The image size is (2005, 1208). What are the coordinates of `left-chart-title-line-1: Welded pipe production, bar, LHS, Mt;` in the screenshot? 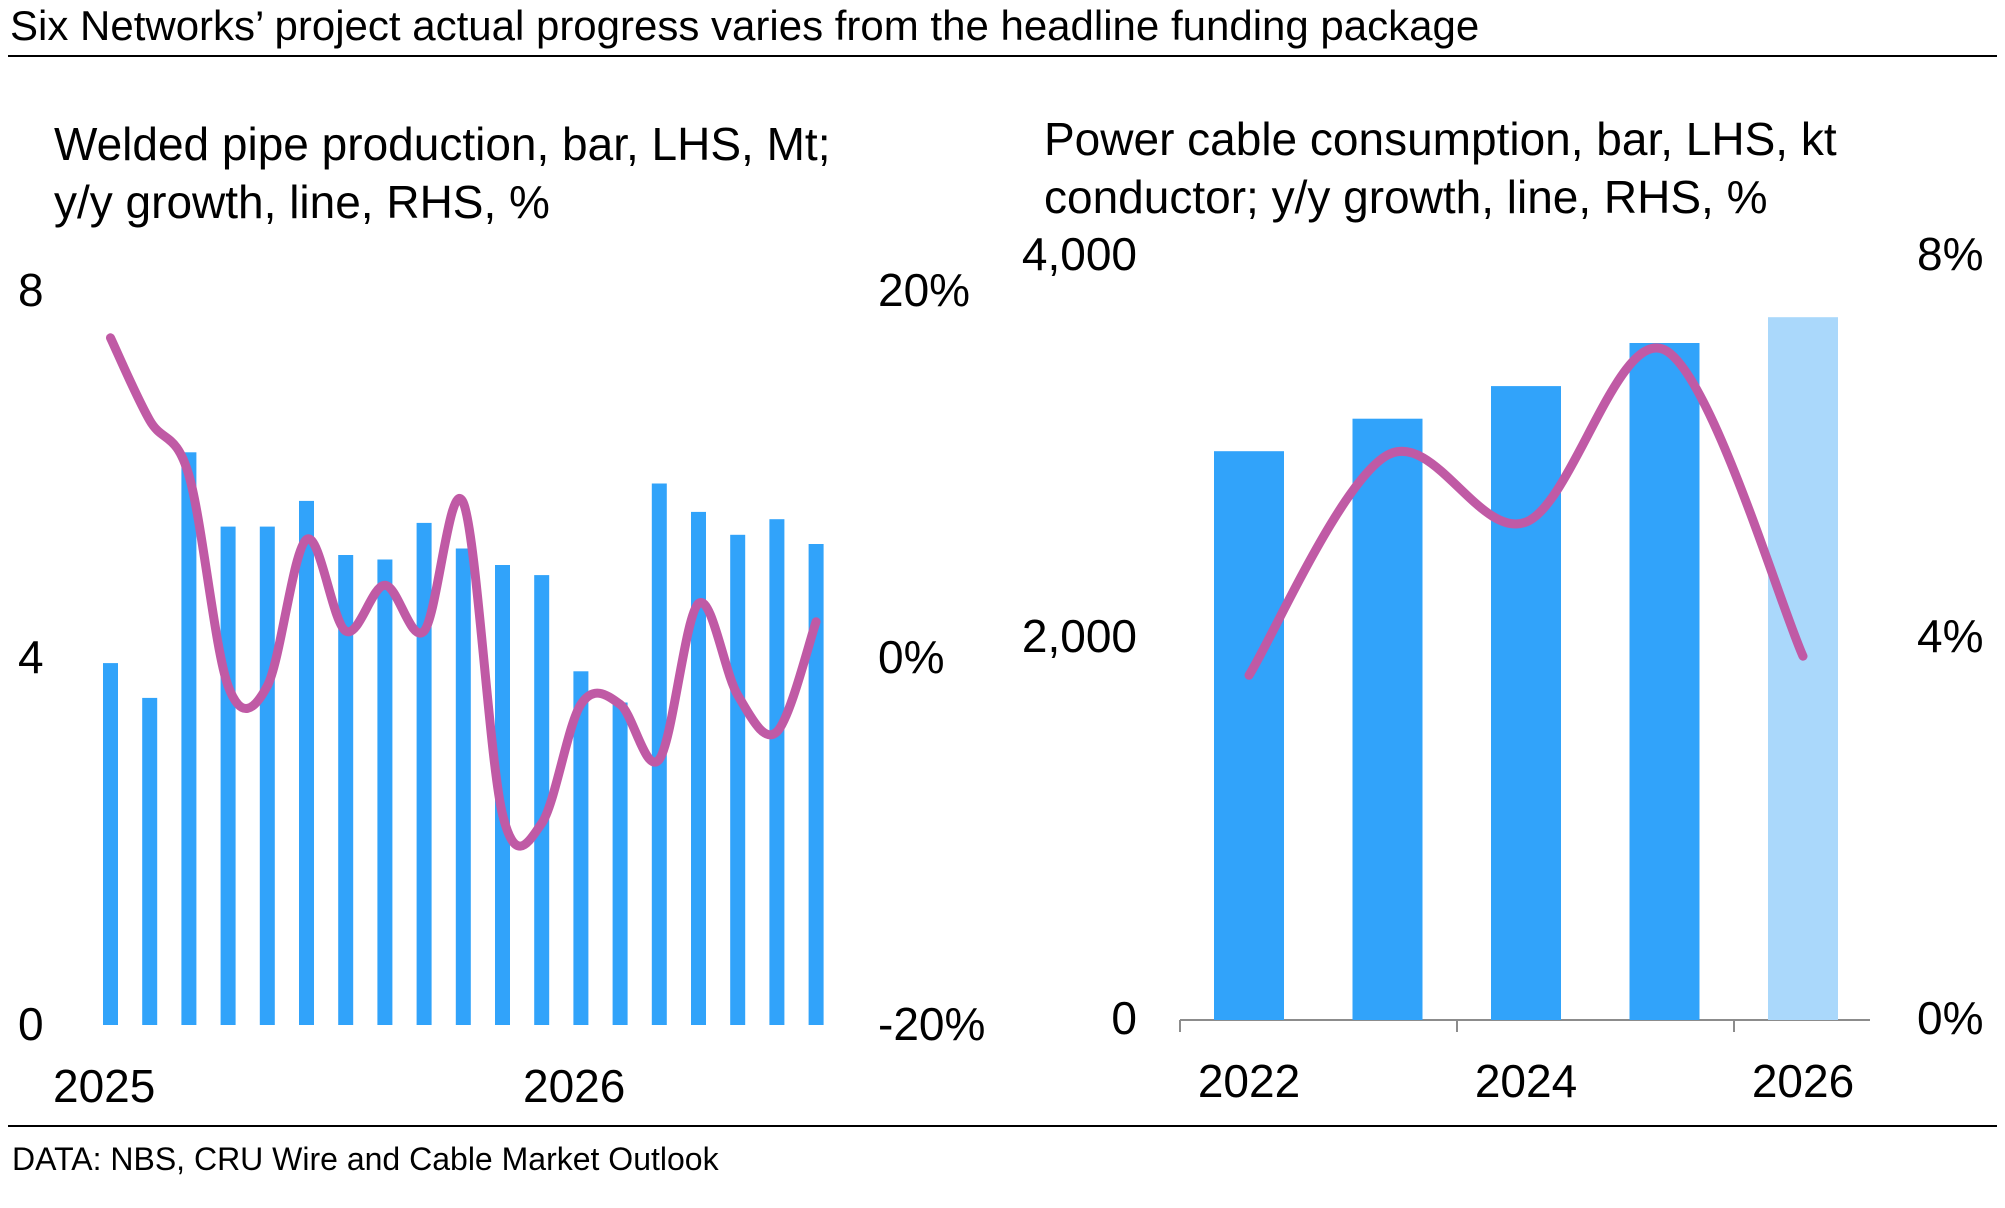 It's located at (442, 144).